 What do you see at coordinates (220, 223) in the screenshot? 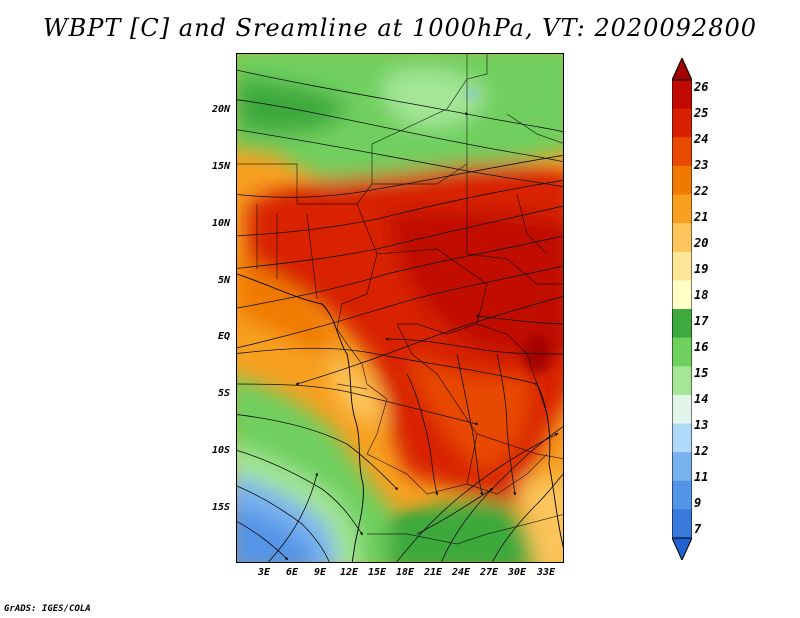
I see `lat-tick-label: 10N` at bounding box center [220, 223].